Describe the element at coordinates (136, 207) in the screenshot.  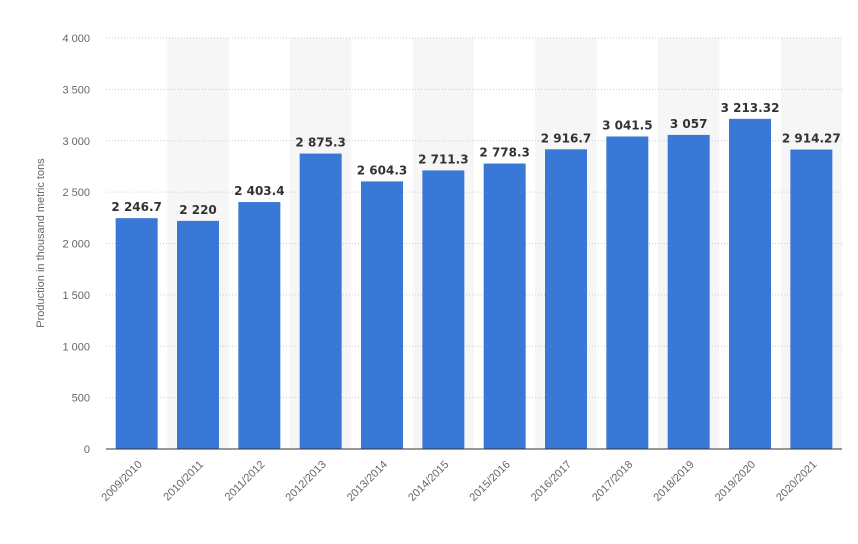
I see `data-label: 2 246.7` at that location.